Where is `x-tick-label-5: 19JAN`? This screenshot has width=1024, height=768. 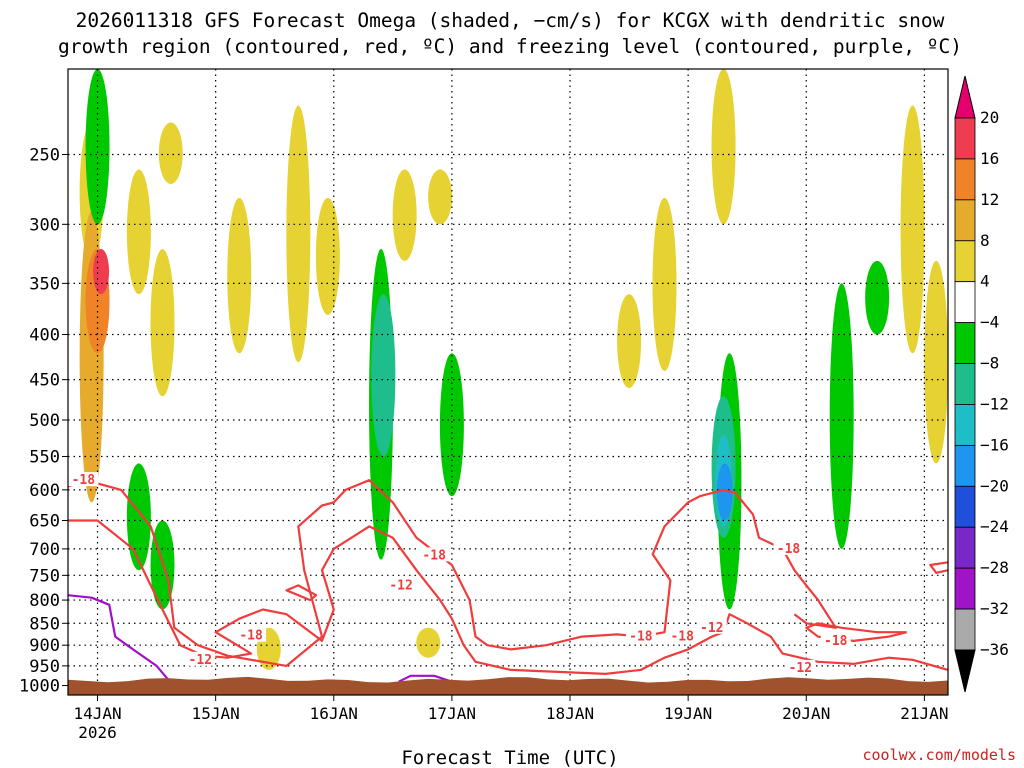
x-tick-label-5: 19JAN is located at coordinates (688, 713).